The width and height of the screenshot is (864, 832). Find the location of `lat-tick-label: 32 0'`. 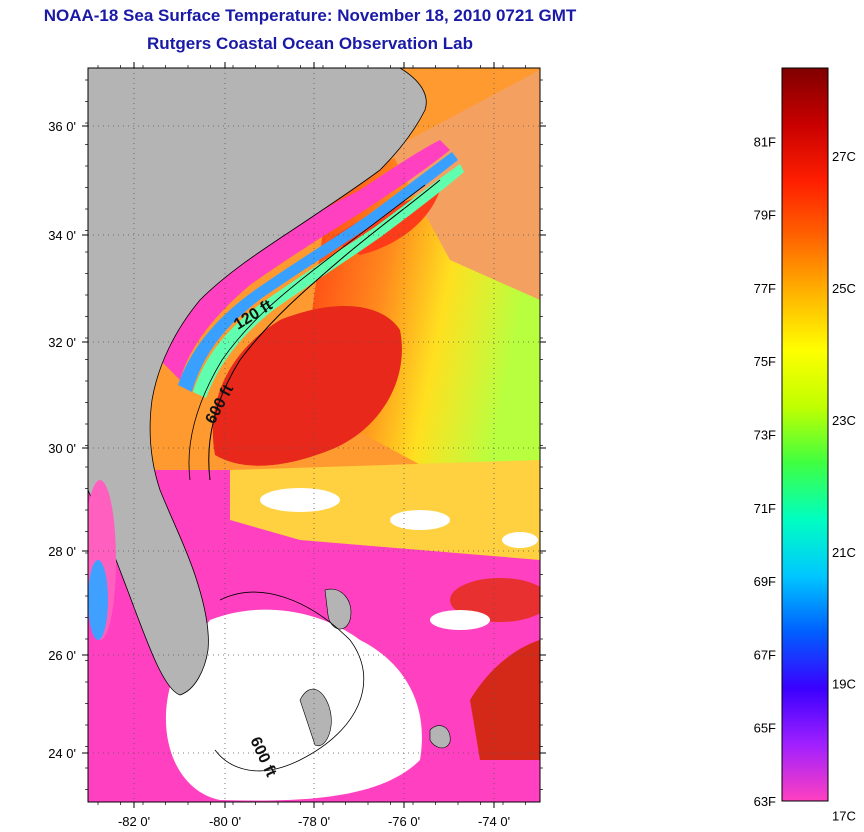

lat-tick-label: 32 0' is located at coordinates (62, 342).